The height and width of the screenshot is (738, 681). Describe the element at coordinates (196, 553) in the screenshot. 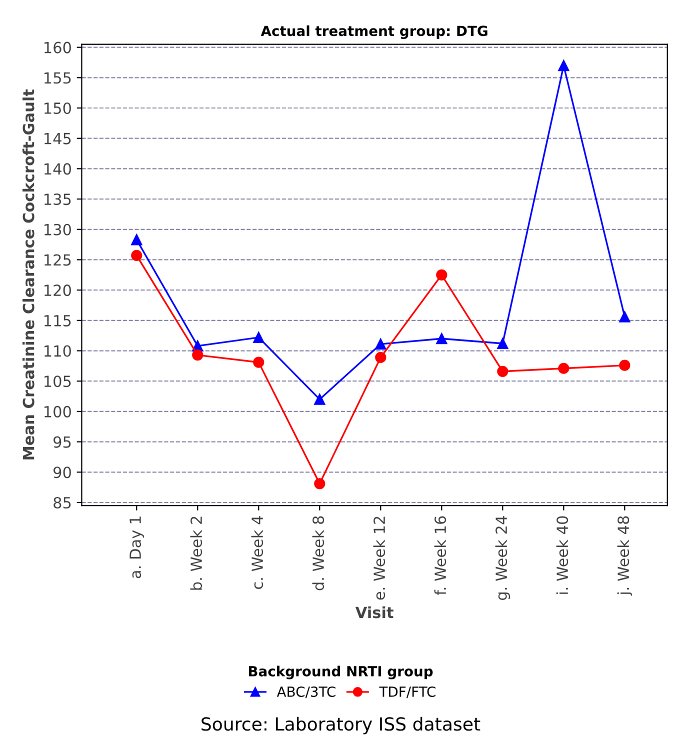

I see `x-tick-label: b. Week 2` at that location.